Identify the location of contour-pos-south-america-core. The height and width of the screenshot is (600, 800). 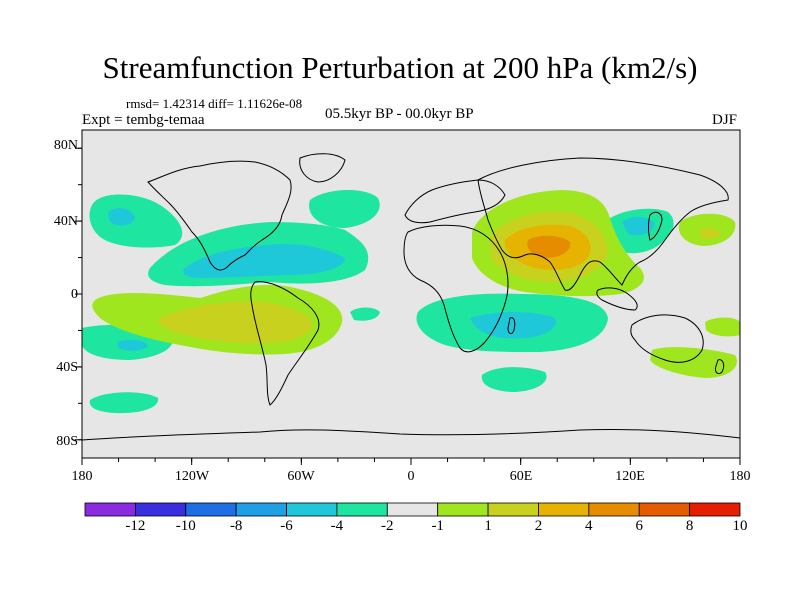
(235, 322).